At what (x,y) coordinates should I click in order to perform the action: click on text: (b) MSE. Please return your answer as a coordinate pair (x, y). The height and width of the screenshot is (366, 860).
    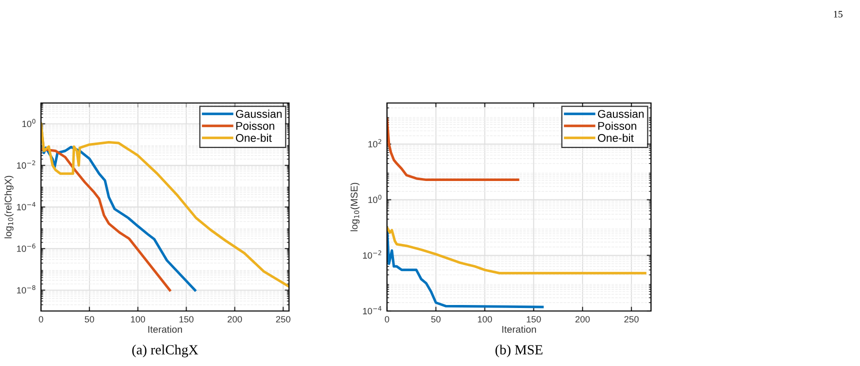
    Looking at the image, I should click on (519, 351).